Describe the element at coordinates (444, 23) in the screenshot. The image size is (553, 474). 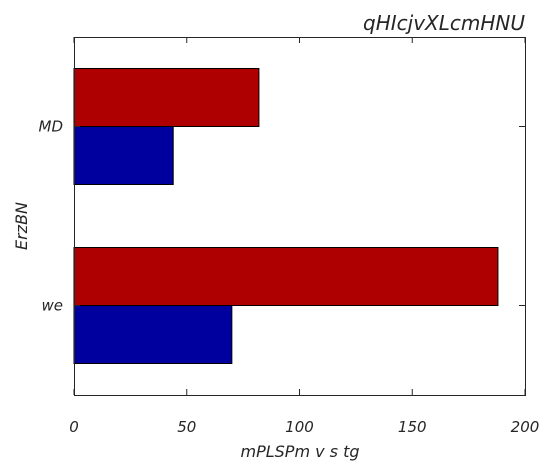
I see `chart-title: qHIcjvXLcmHNU` at that location.